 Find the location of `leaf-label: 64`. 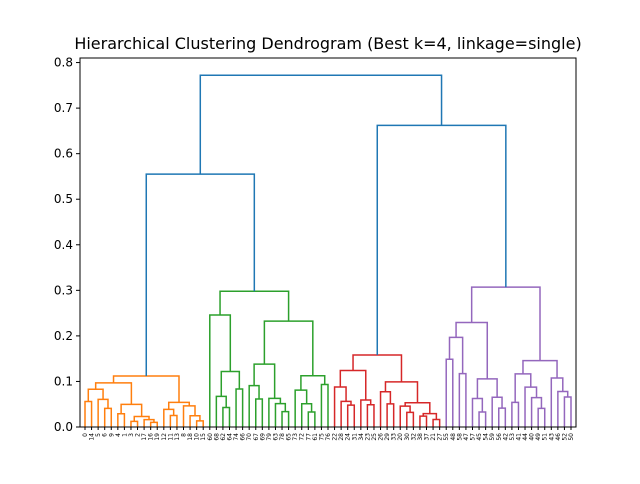

leaf-label: 64 is located at coordinates (229, 437).